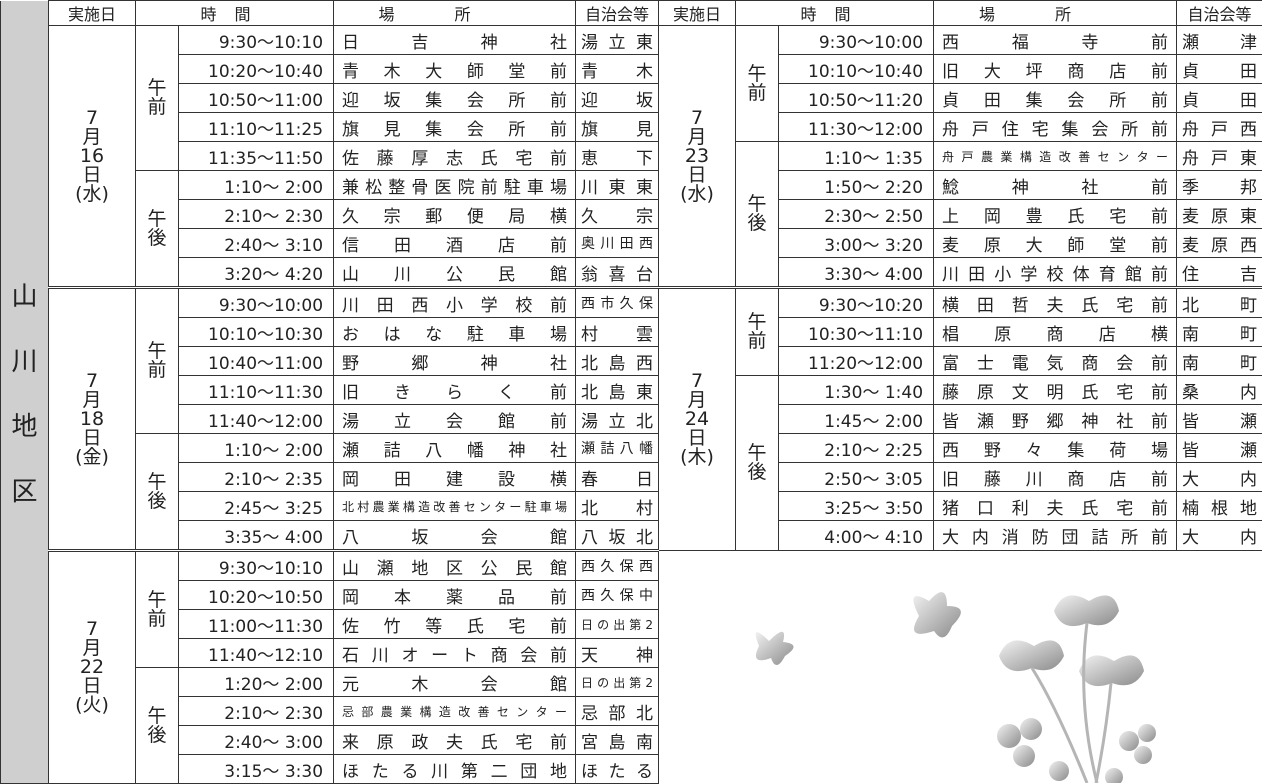 This screenshot has height=784, width=1262. I want to click on time-cell: 2:40～ 3:10, so click(256, 243).